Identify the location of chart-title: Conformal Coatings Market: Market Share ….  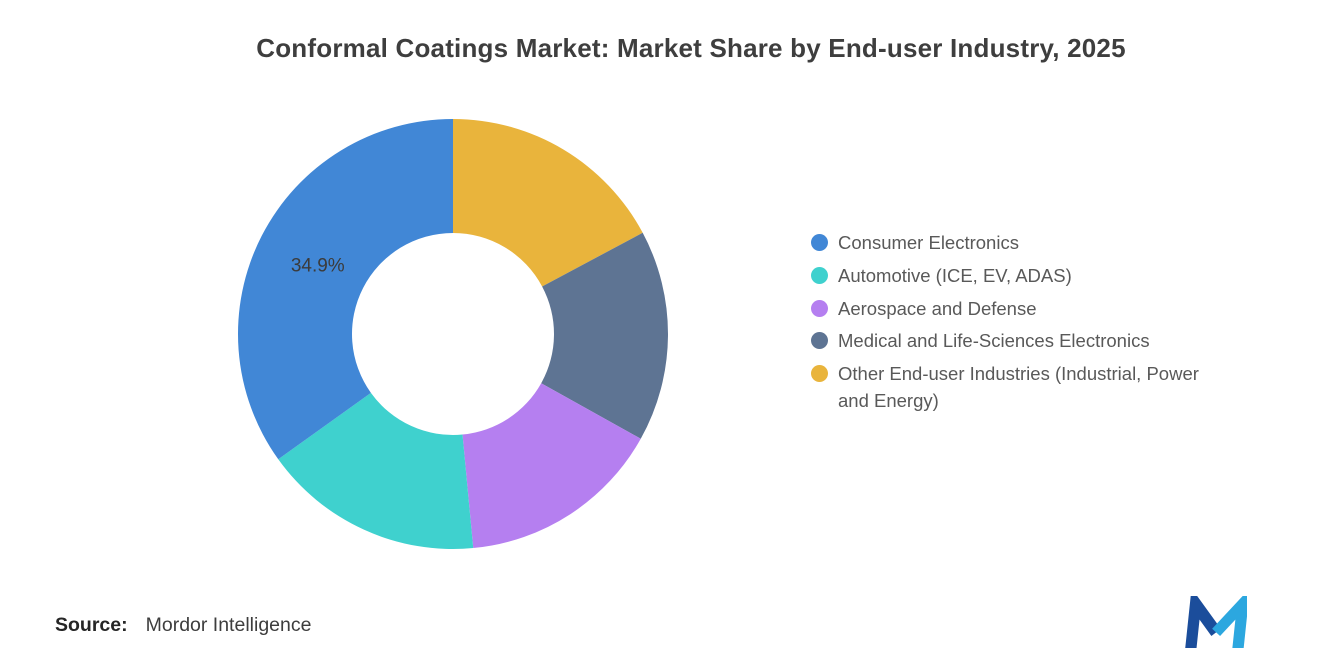
(691, 48).